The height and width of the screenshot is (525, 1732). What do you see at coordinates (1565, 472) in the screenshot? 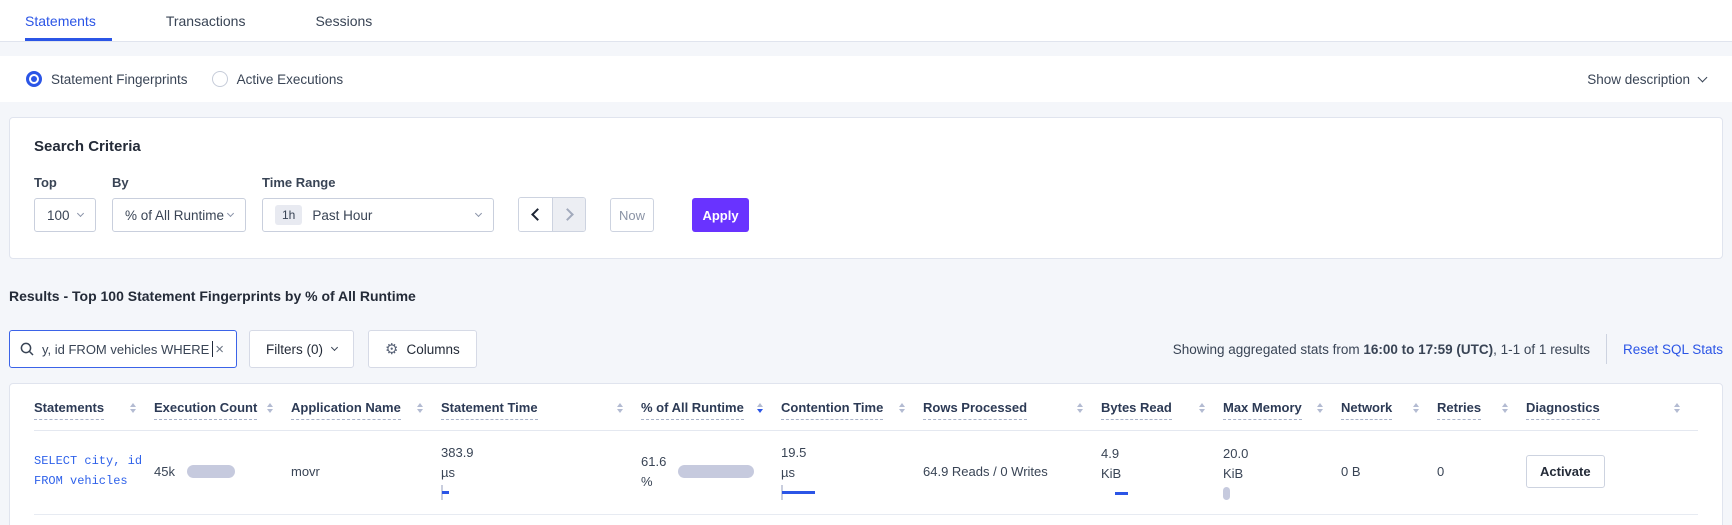
I see `activate-diagnostics-button: Activate` at bounding box center [1565, 472].